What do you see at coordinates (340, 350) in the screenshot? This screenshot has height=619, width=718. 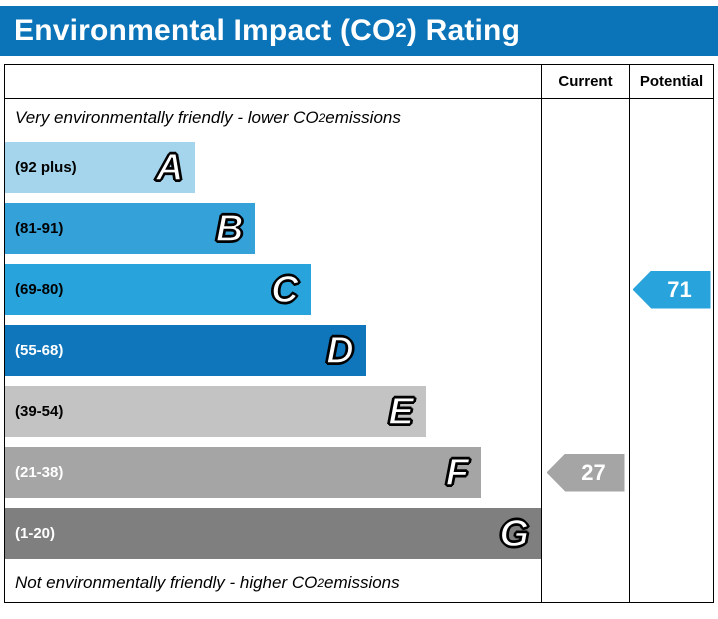 I see `band-letter: D` at bounding box center [340, 350].